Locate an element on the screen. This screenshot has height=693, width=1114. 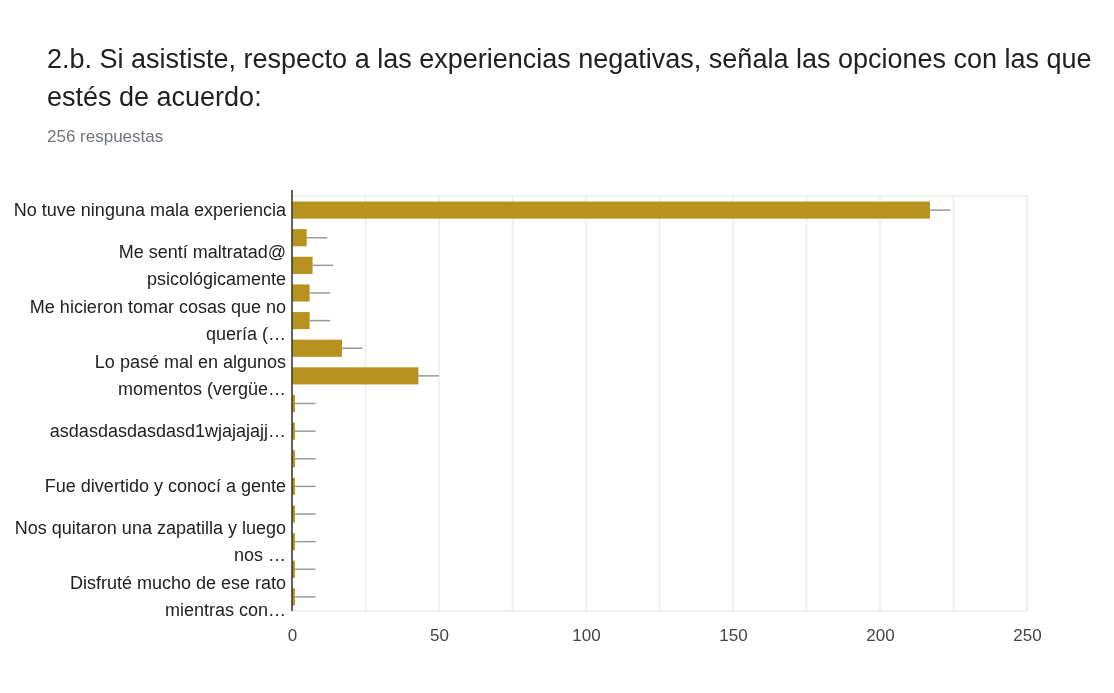
x-tick-label: 250 is located at coordinates (1027, 636).